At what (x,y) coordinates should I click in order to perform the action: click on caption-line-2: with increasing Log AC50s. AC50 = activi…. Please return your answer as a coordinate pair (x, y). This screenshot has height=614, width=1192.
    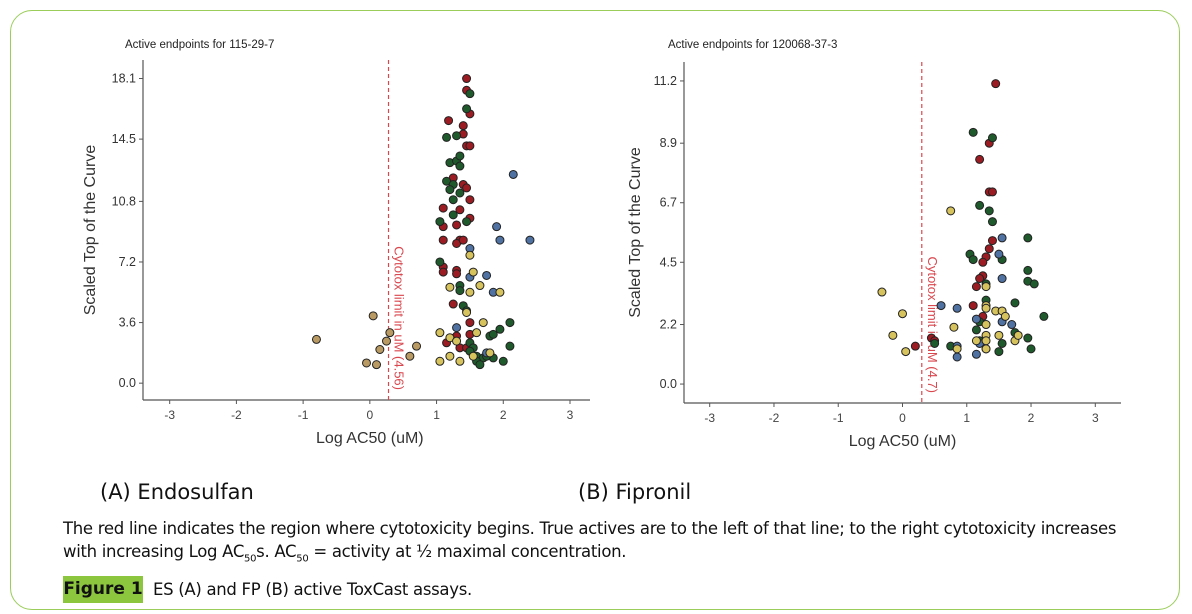
    Looking at the image, I should click on (345, 553).